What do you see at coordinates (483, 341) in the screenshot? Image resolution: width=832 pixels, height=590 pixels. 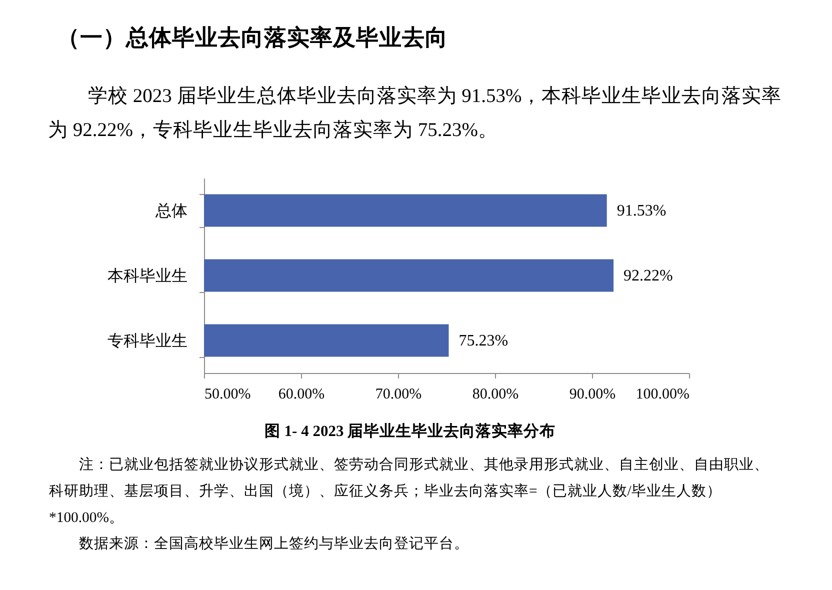 I see `data-label: 75.23%` at bounding box center [483, 341].